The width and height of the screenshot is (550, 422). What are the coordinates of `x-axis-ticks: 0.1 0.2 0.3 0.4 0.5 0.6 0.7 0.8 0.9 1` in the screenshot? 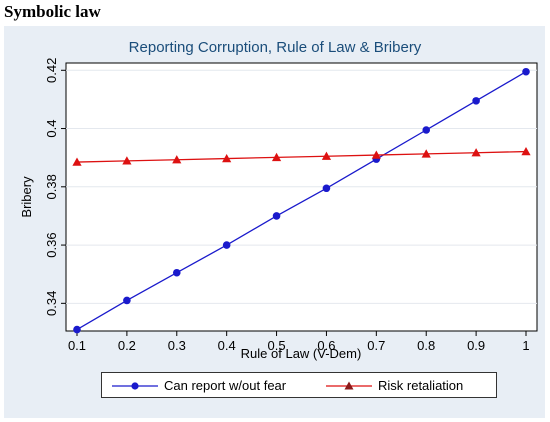 It's located at (299, 342).